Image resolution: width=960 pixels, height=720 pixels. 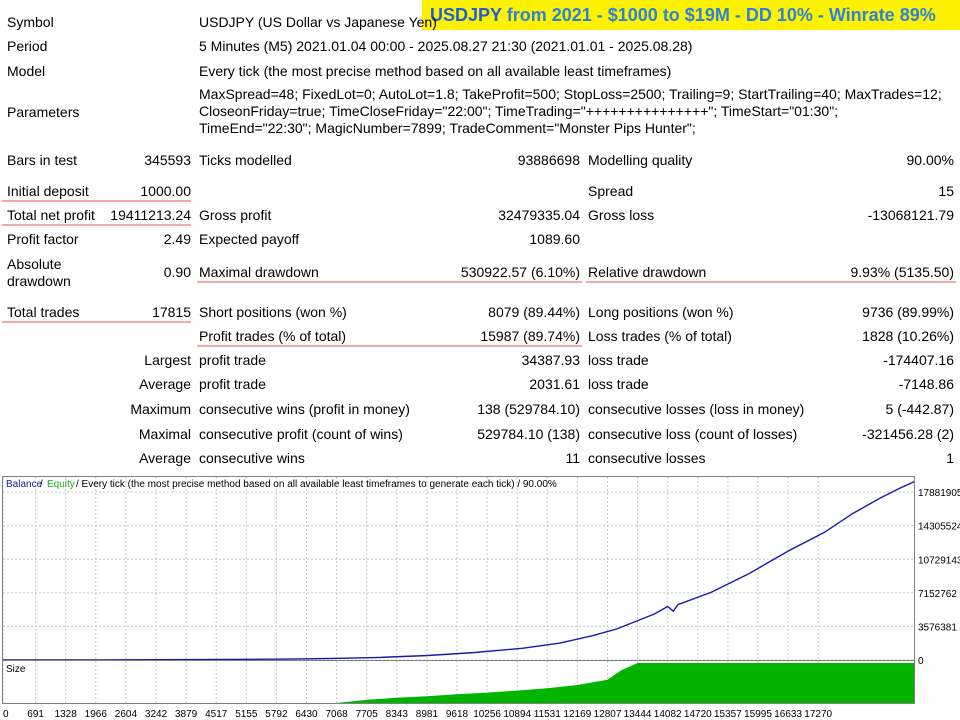 I want to click on parameters-label: Parameters, so click(x=43, y=112).